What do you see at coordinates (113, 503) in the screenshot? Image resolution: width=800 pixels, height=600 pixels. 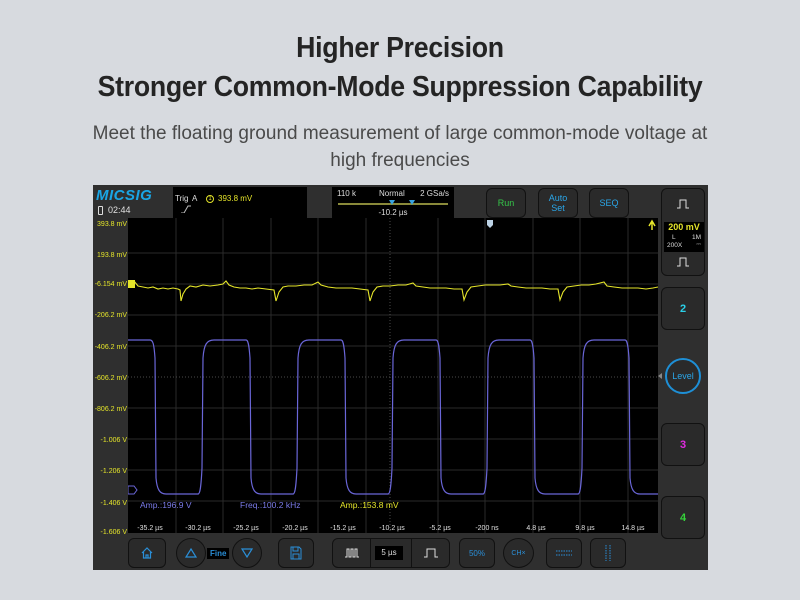 I see `y-label: -1.406 V` at bounding box center [113, 503].